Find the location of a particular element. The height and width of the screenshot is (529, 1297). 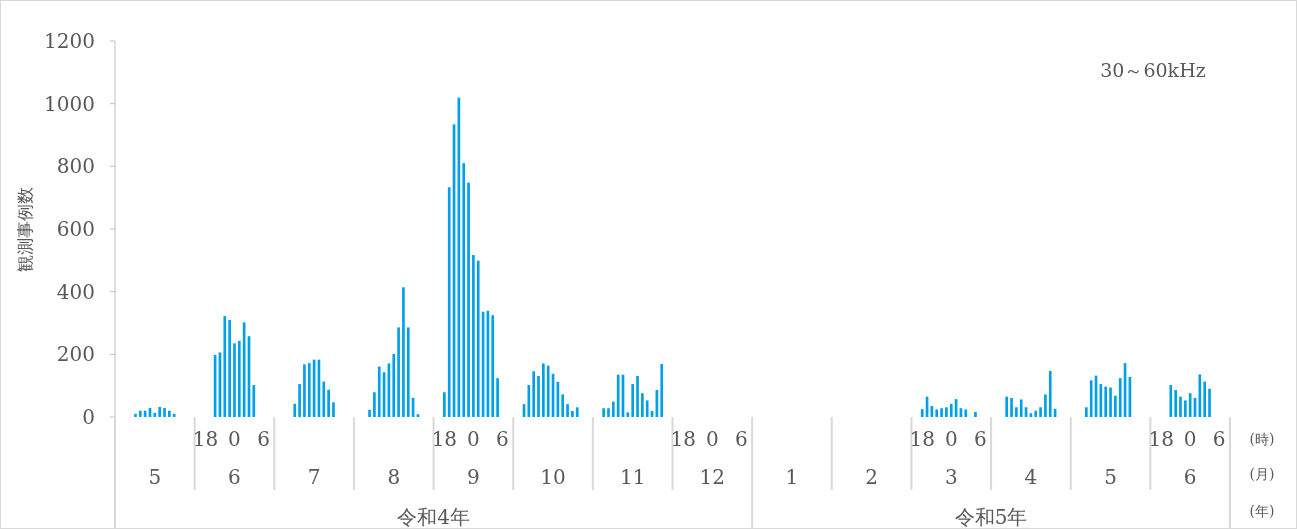

text: (時) is located at coordinates (1262, 439).